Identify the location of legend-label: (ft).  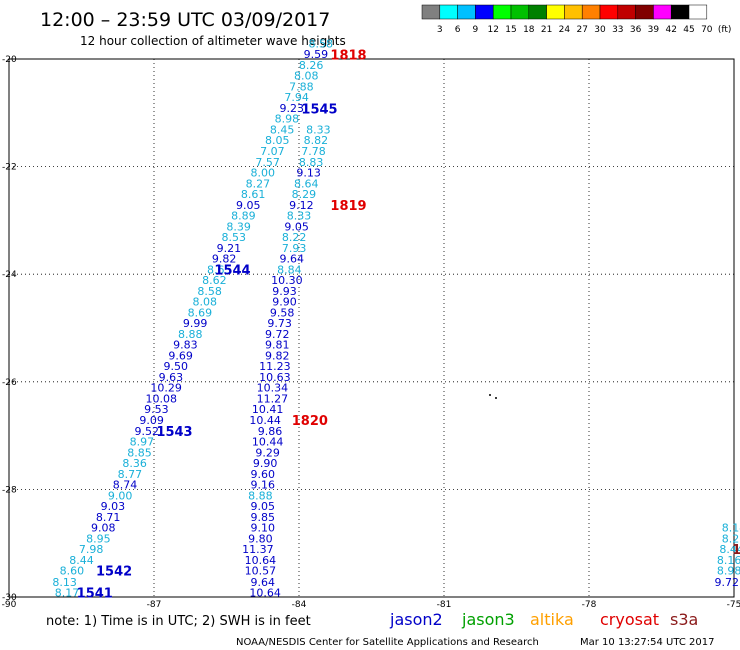
(725, 30).